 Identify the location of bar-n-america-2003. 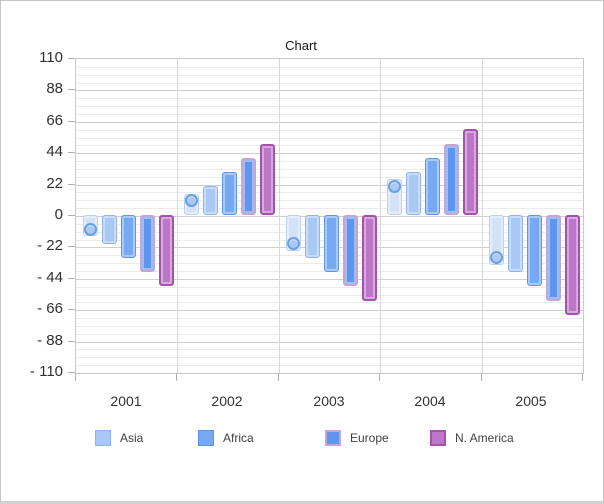
(369, 258).